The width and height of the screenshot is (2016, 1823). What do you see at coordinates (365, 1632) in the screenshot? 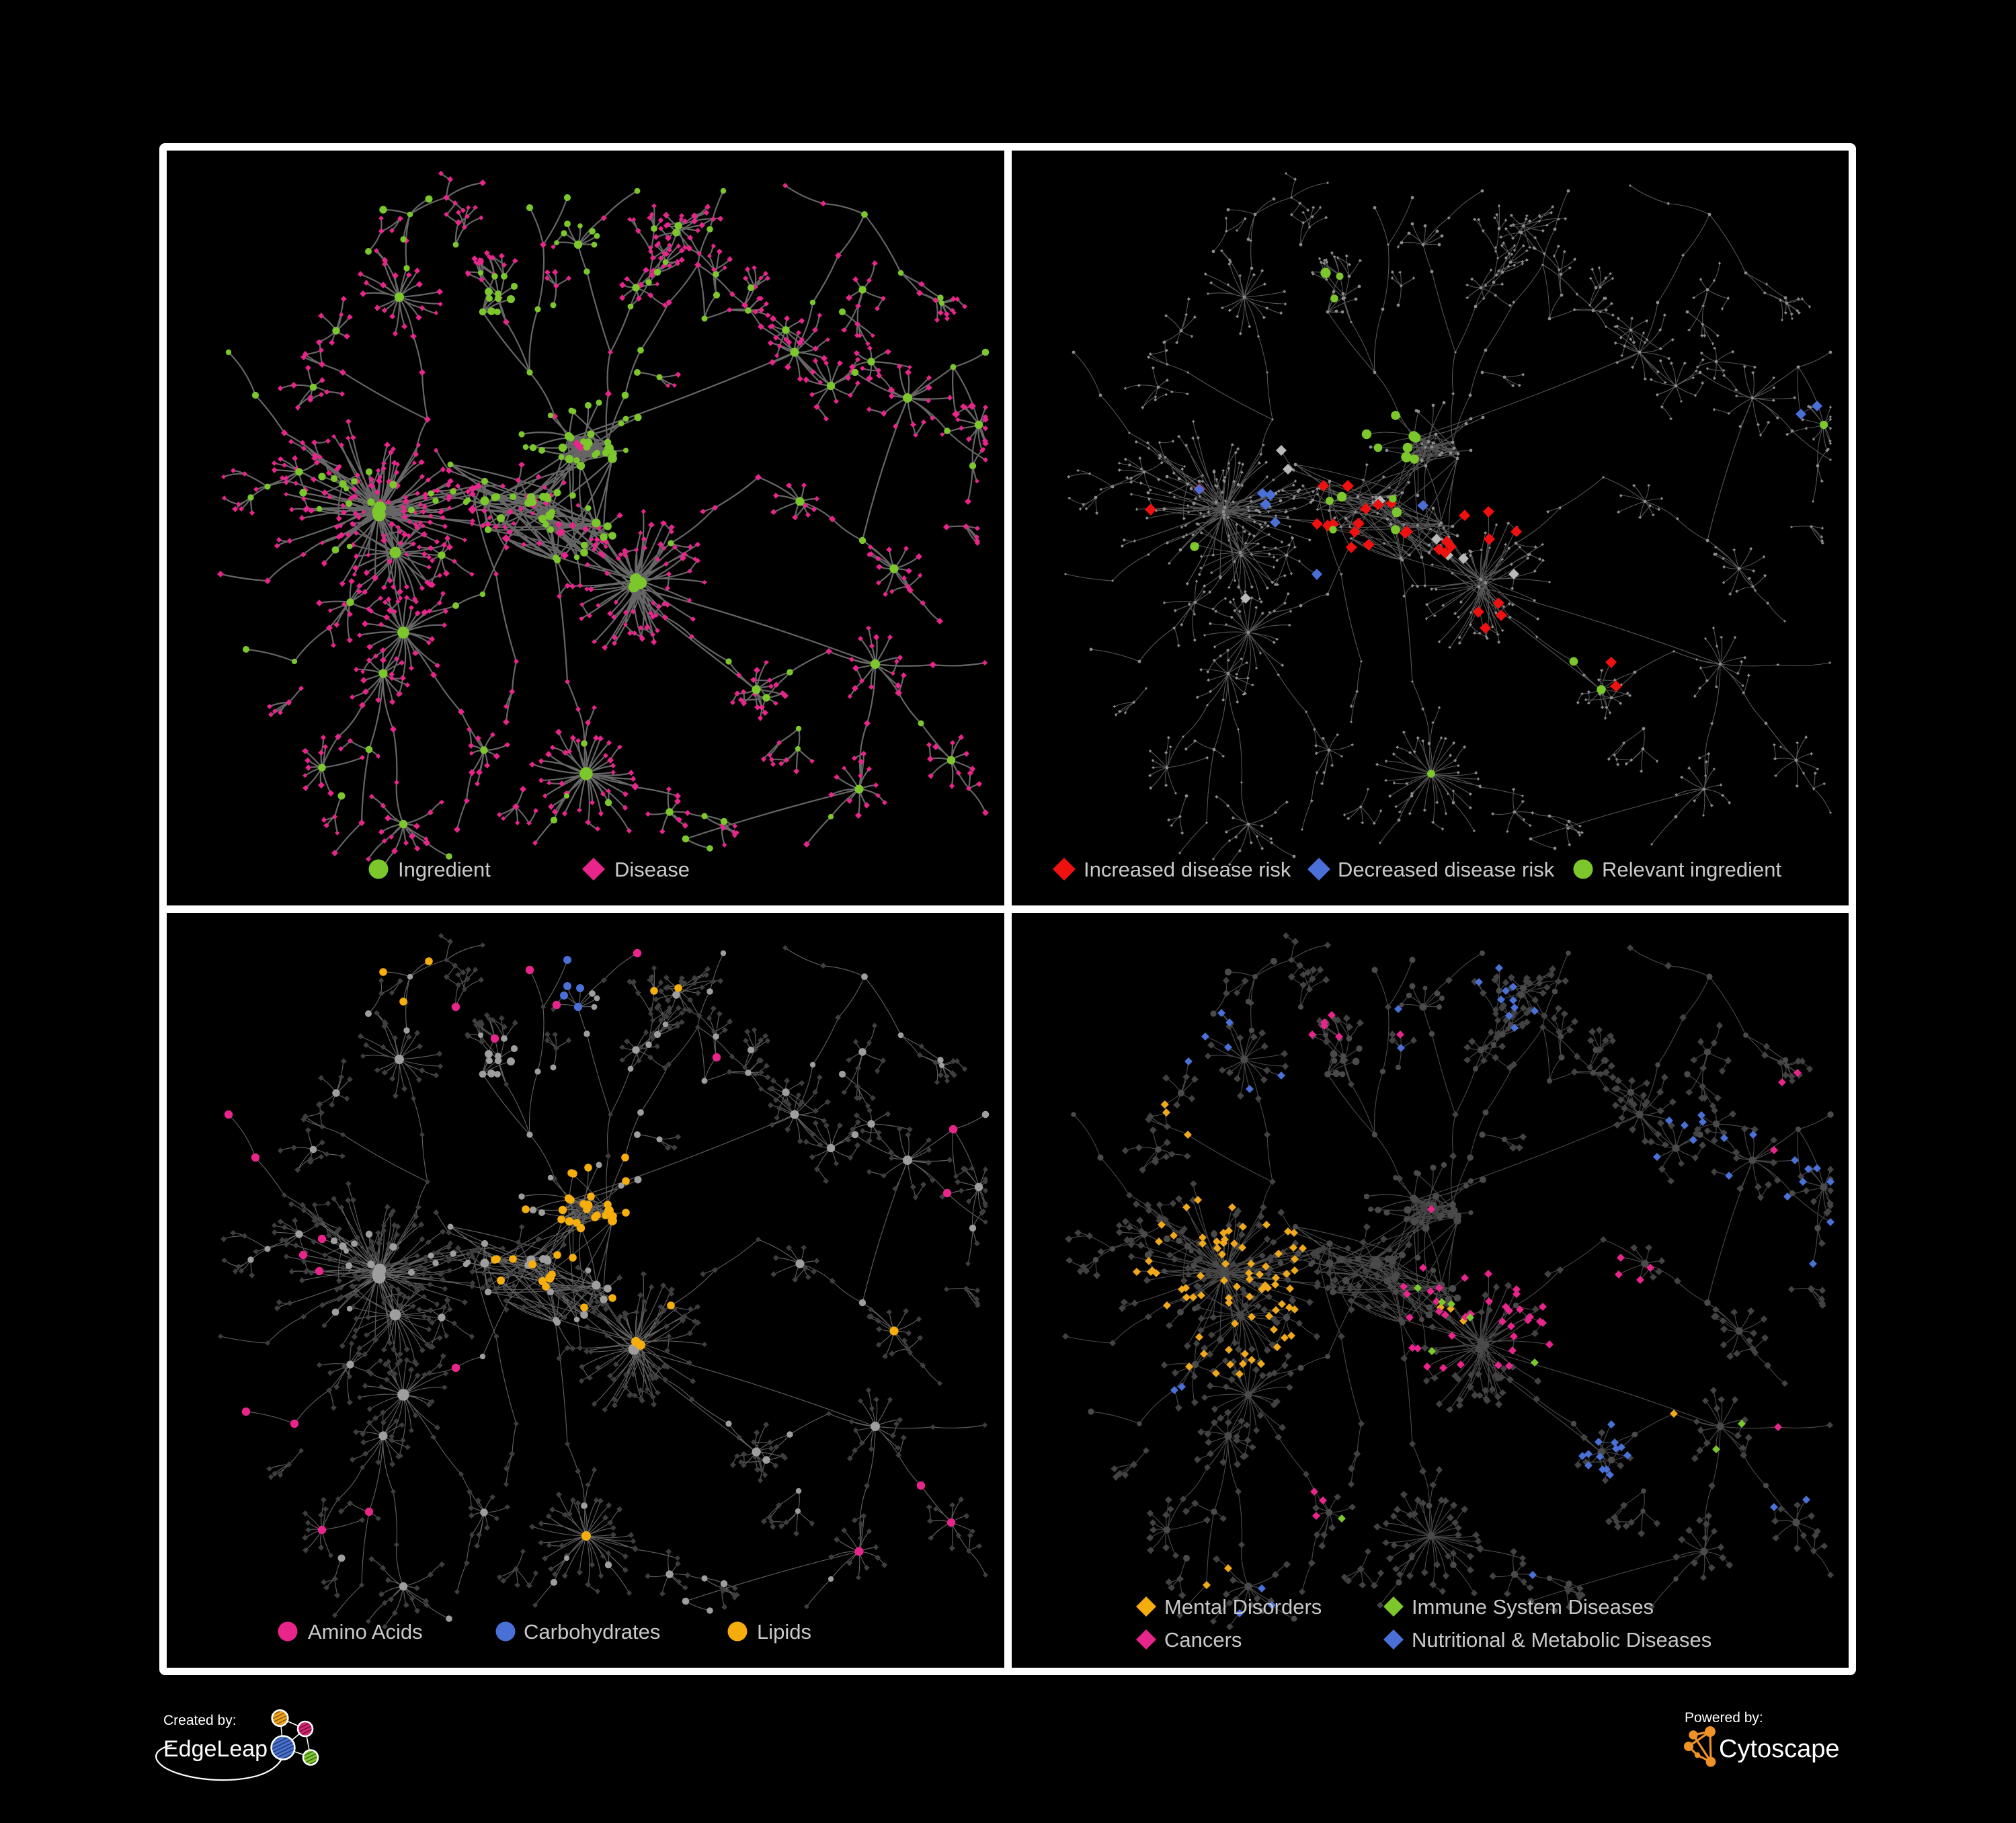
I see `svg-text: Amino Acids` at bounding box center [365, 1632].